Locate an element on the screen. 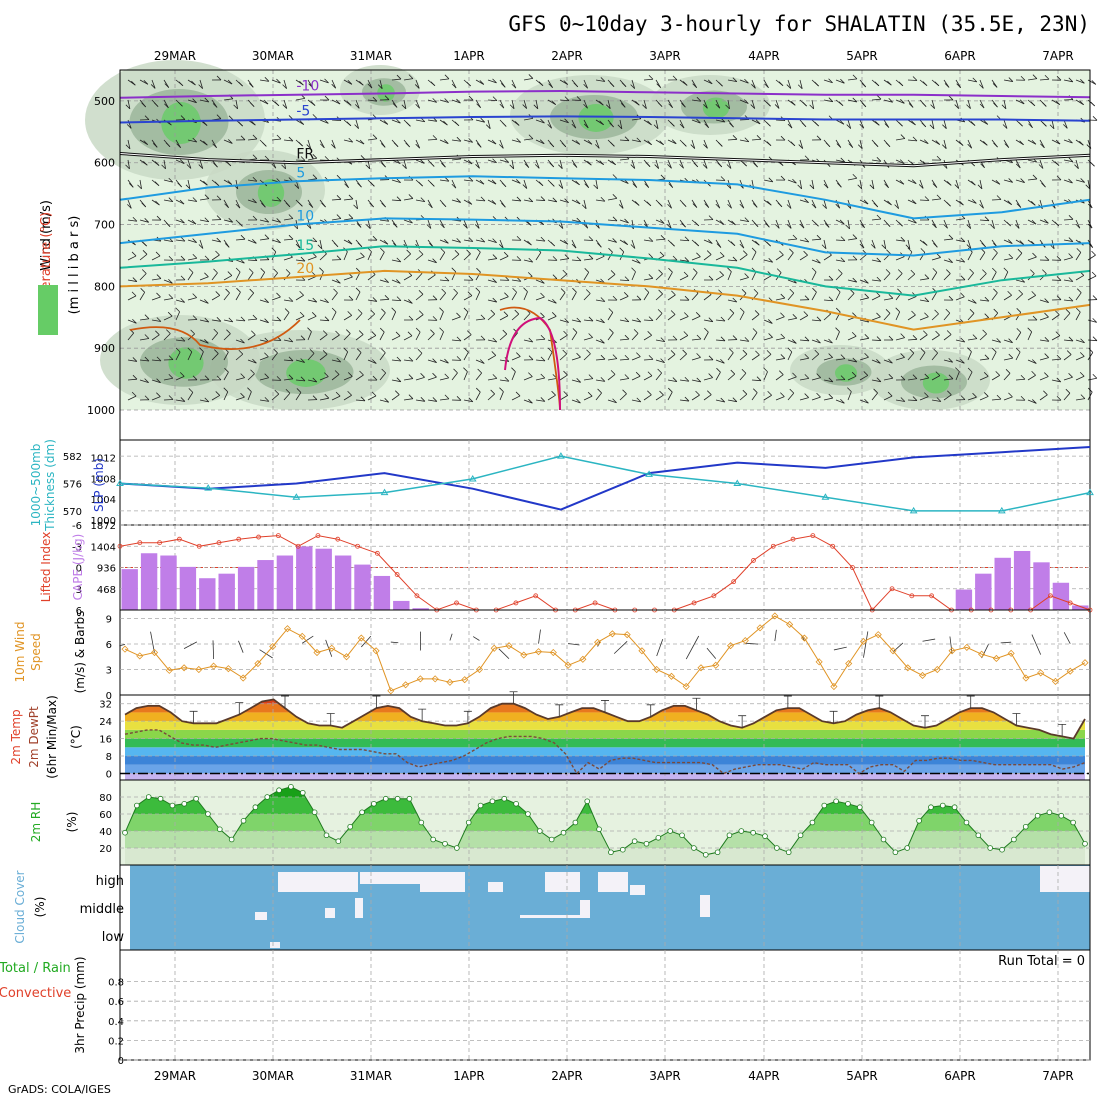  cape-bar is located at coordinates (285, 582).